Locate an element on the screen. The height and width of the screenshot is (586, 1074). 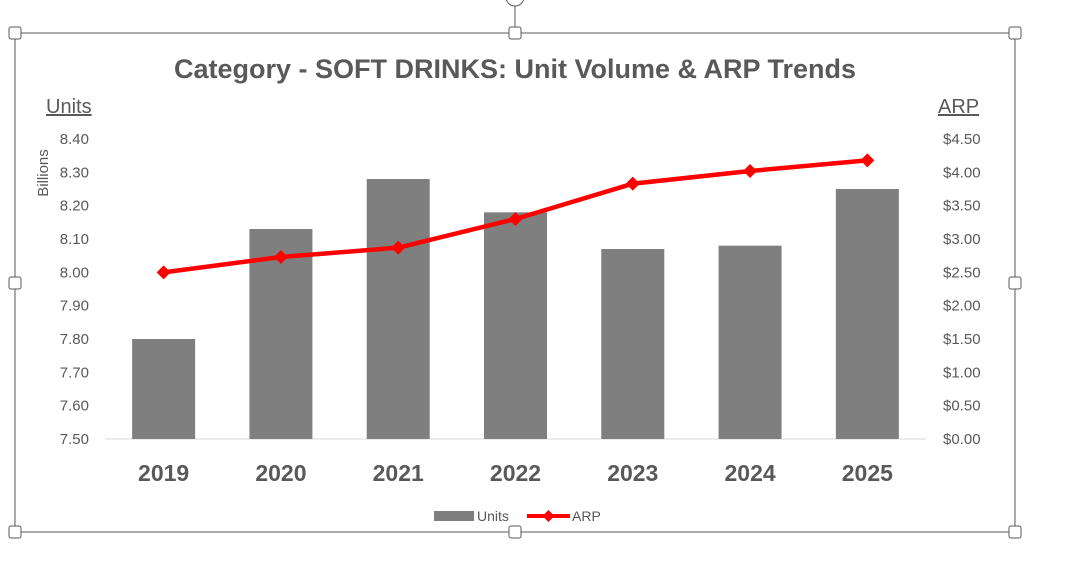
category-label-2025: 2025 is located at coordinates (867, 473).